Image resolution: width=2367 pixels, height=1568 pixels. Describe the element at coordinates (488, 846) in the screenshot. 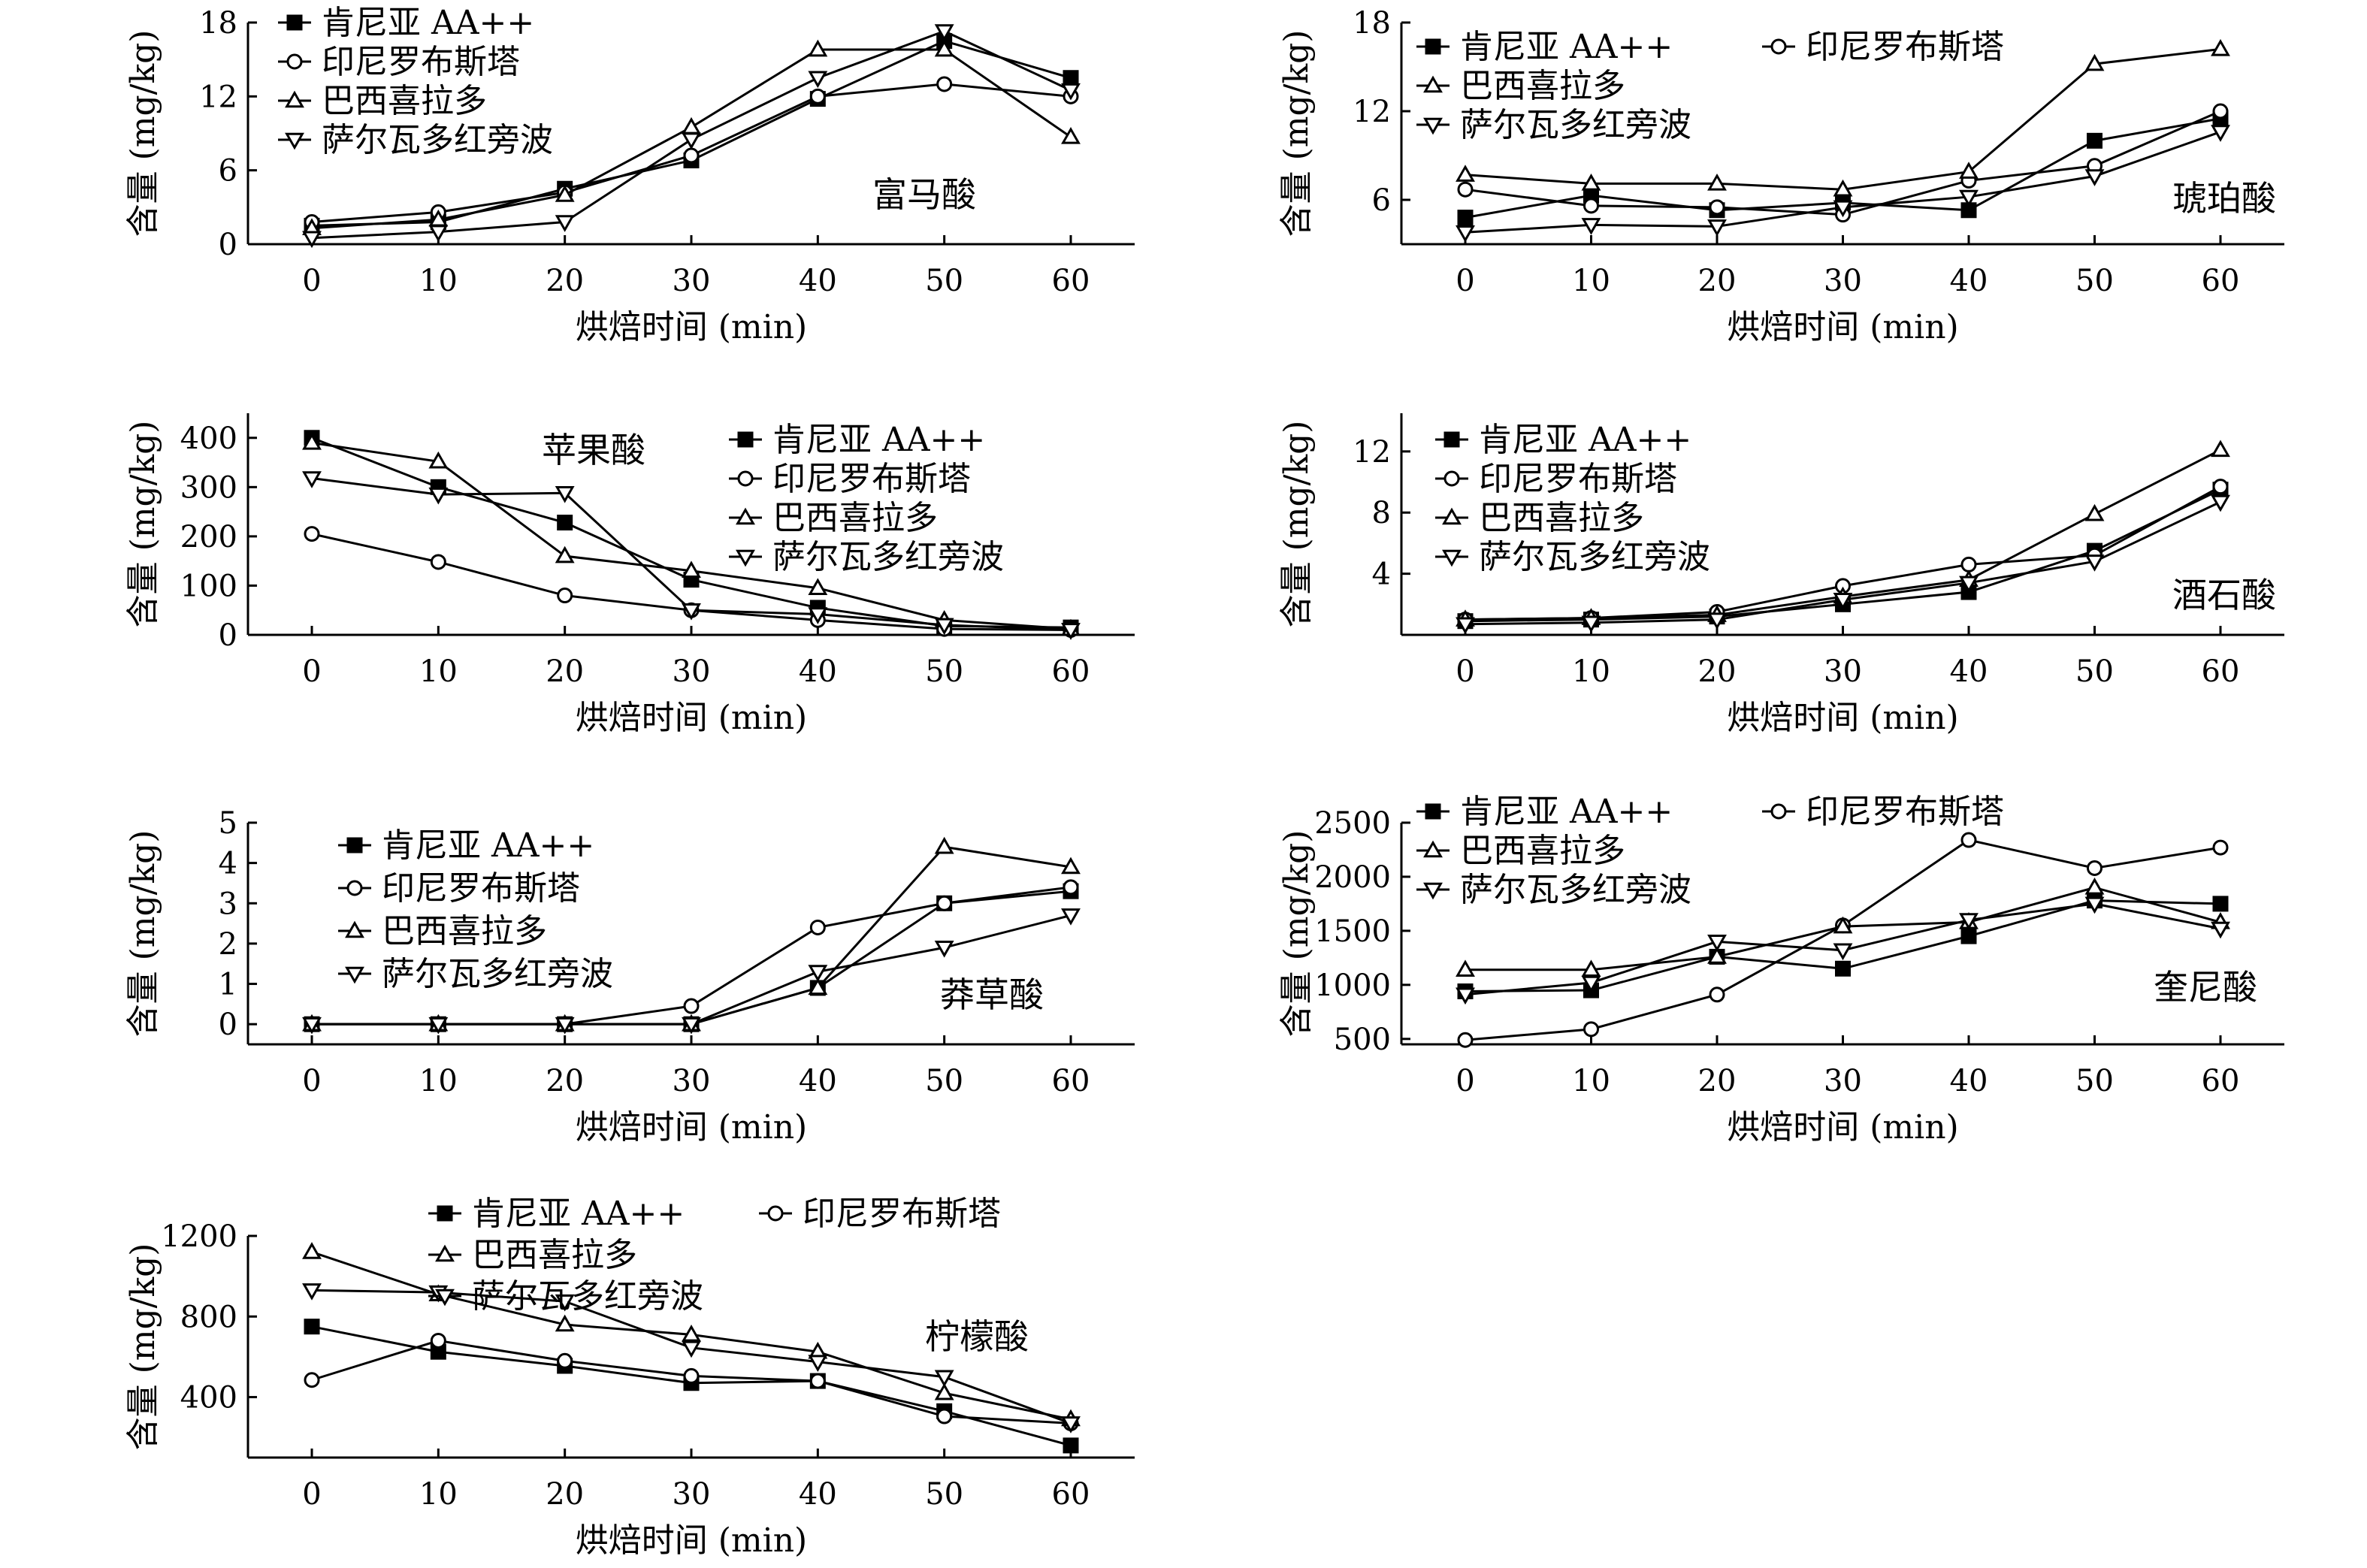

I see `legend-label: 肯尼亚 AA++` at that location.